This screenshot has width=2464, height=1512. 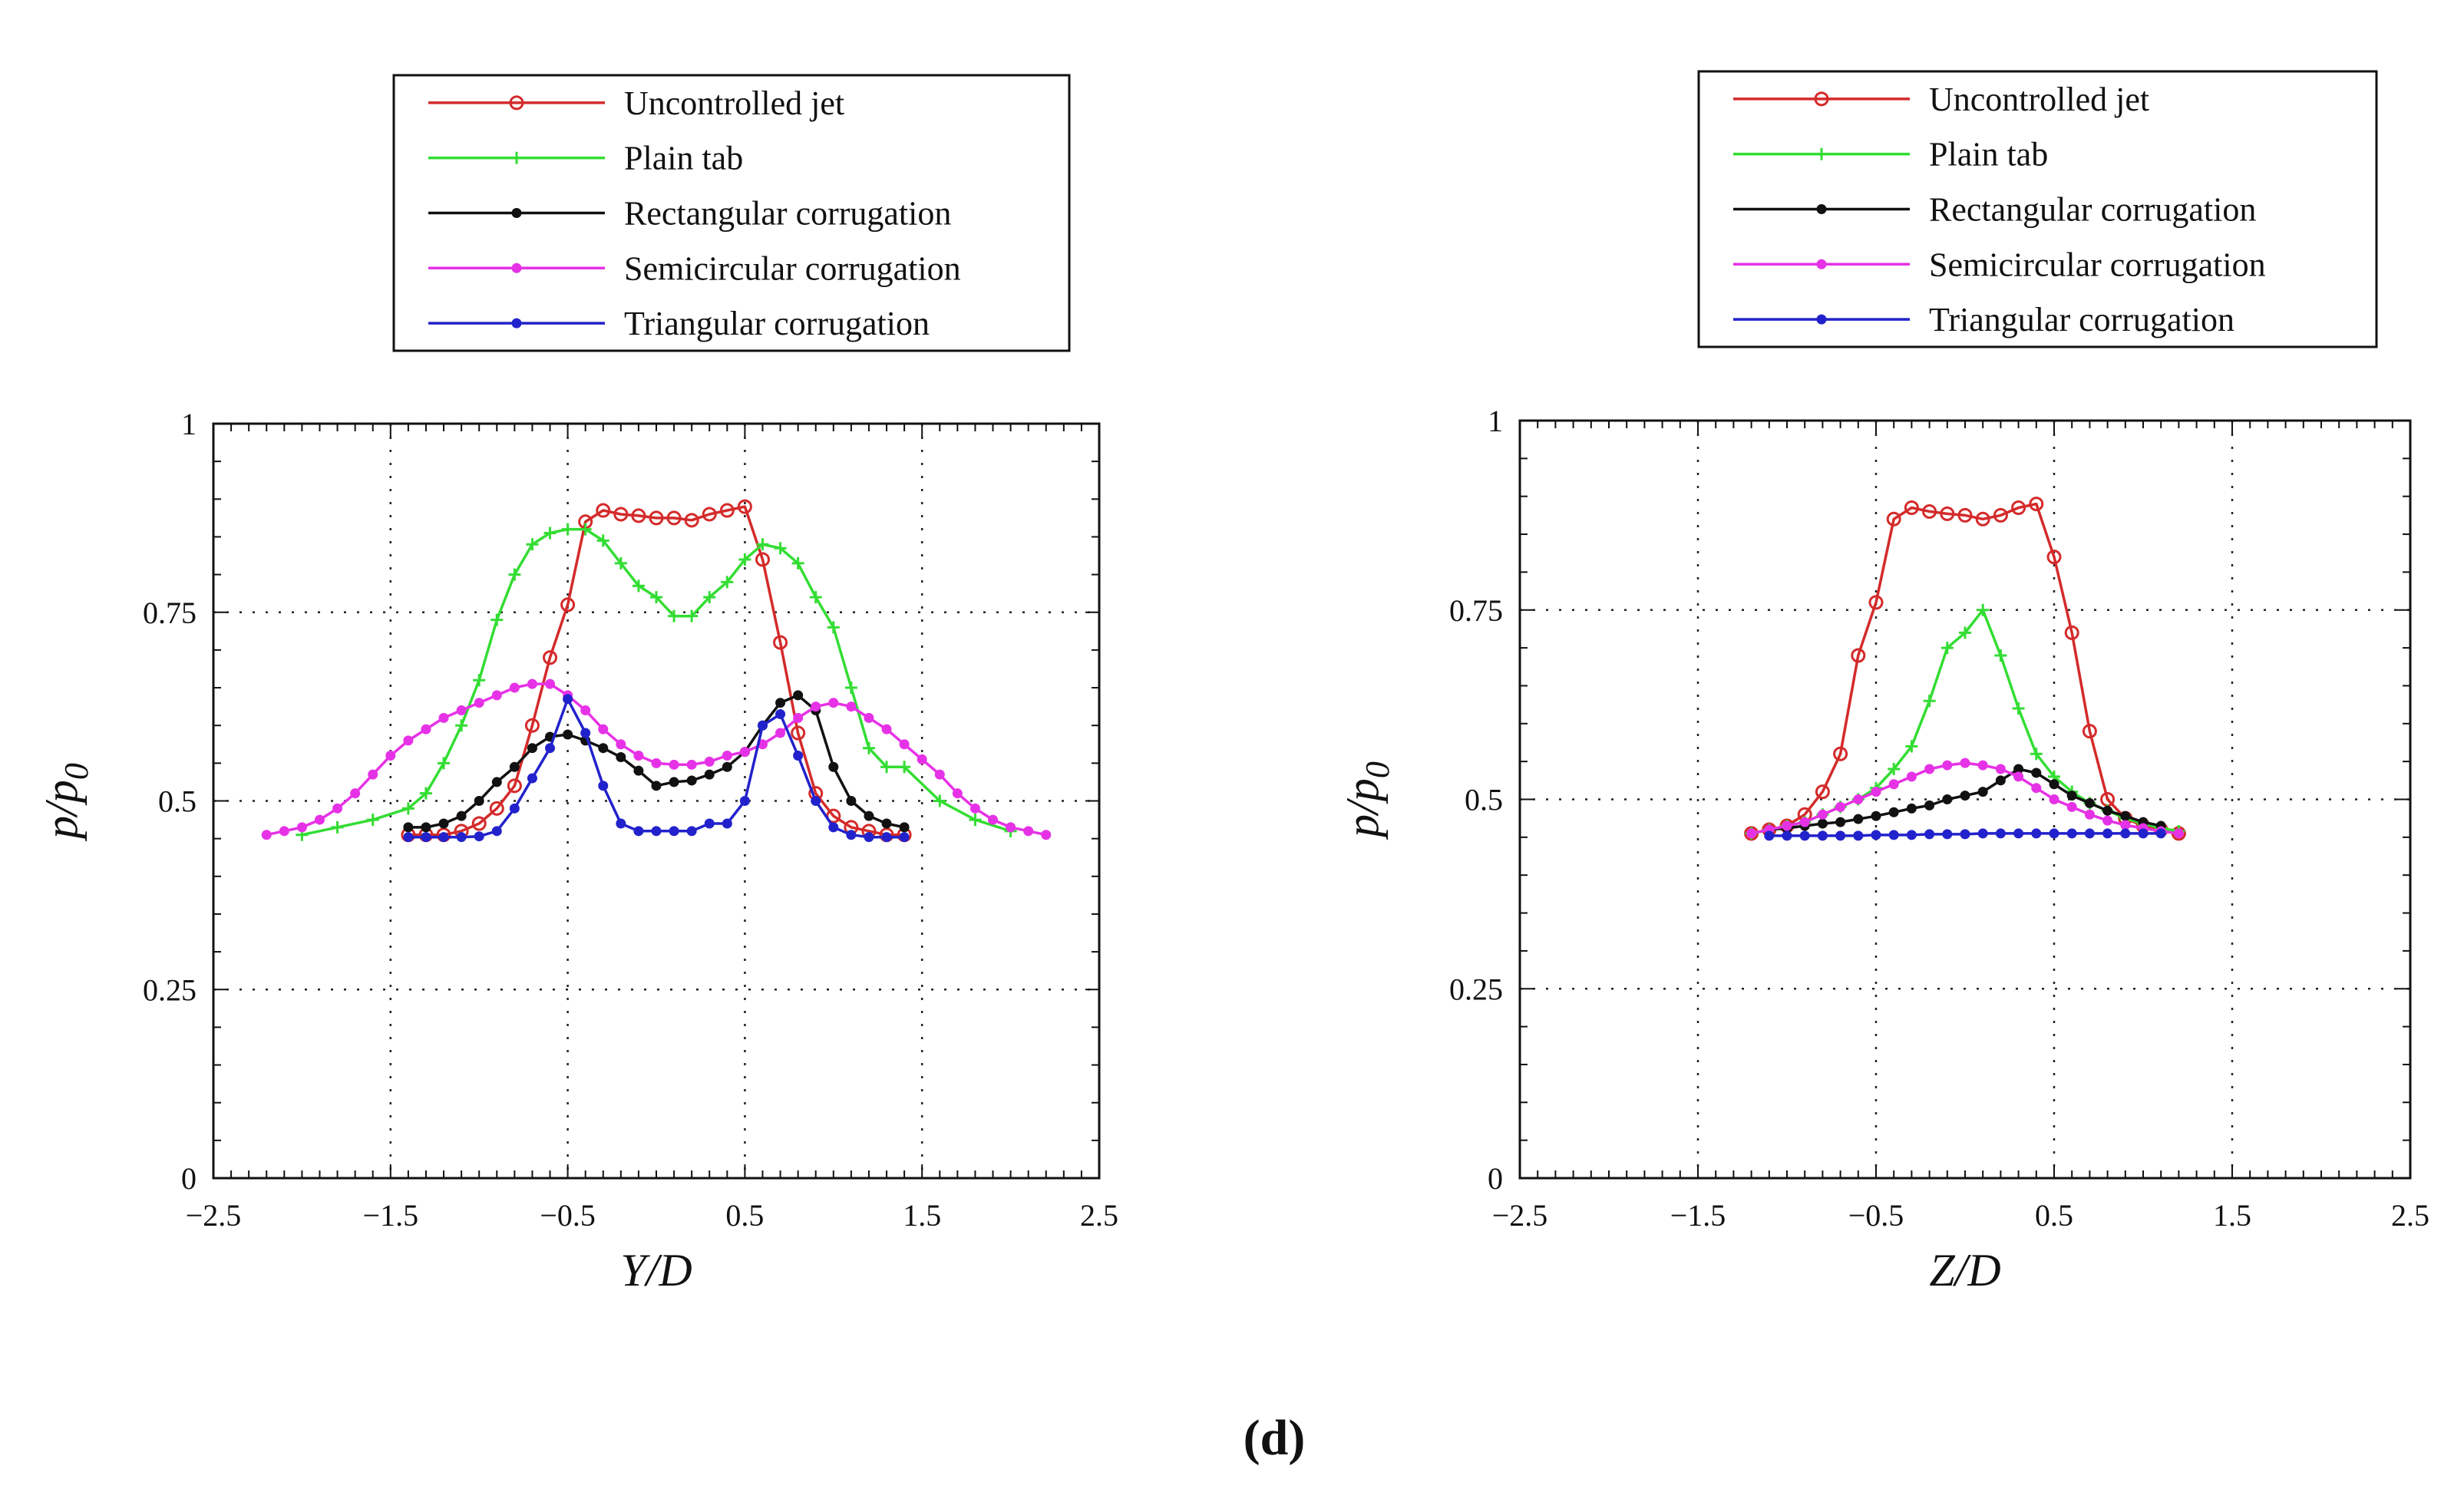 What do you see at coordinates (1988, 155) in the screenshot?
I see `legend-label: Plain tab` at bounding box center [1988, 155].